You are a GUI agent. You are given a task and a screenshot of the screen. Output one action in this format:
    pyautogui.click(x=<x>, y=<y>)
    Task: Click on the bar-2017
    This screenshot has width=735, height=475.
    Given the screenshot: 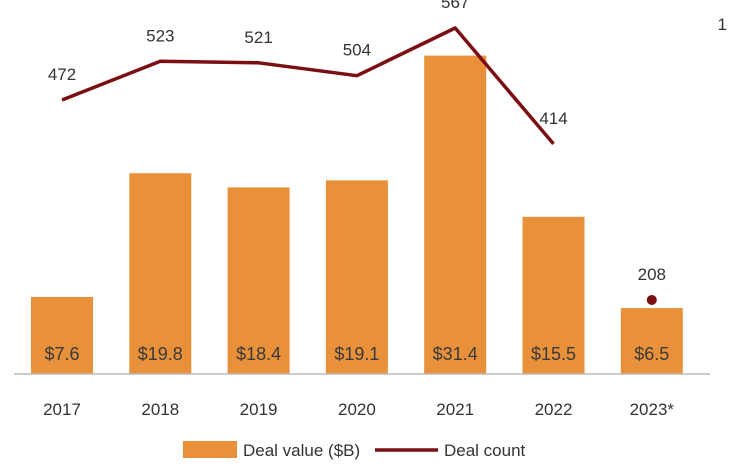 What is the action you would take?
    pyautogui.click(x=62, y=335)
    